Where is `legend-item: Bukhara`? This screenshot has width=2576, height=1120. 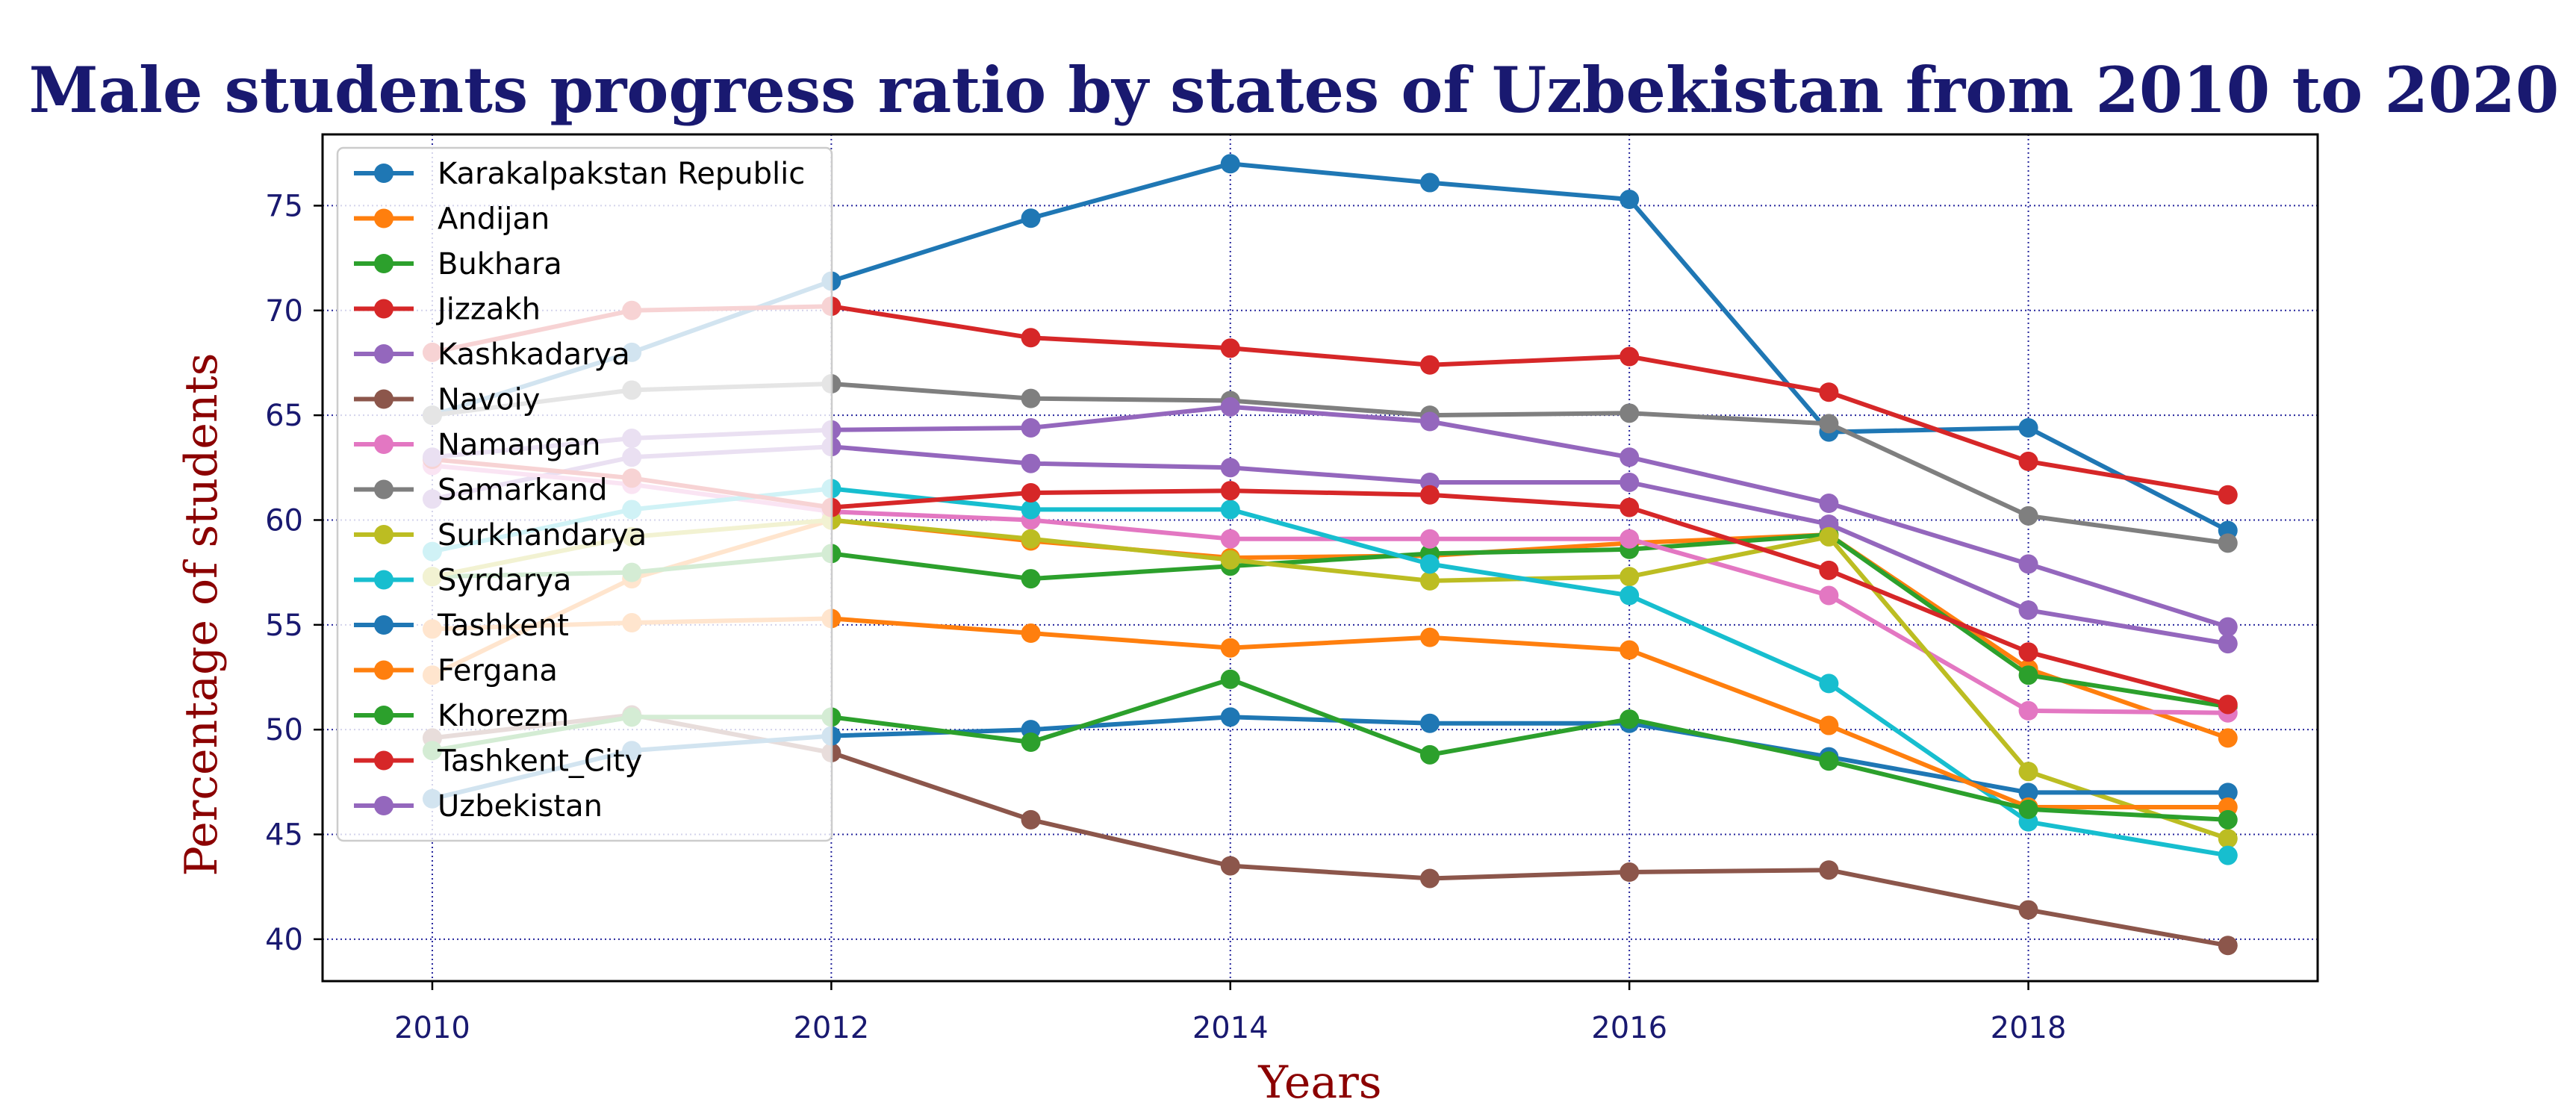
legend-item: Bukhara is located at coordinates (458, 264).